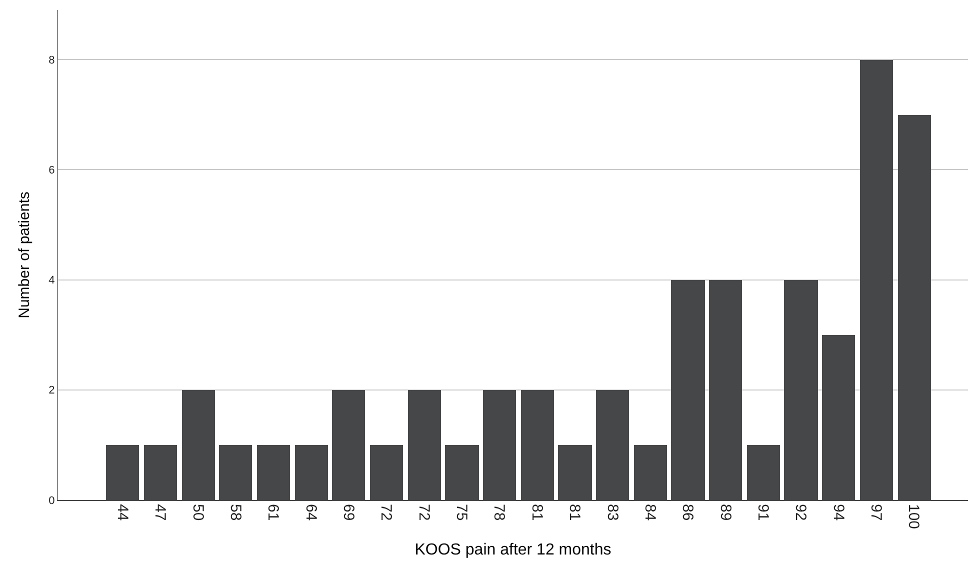  What do you see at coordinates (51, 280) in the screenshot?
I see `y-tick-label: 4` at bounding box center [51, 280].